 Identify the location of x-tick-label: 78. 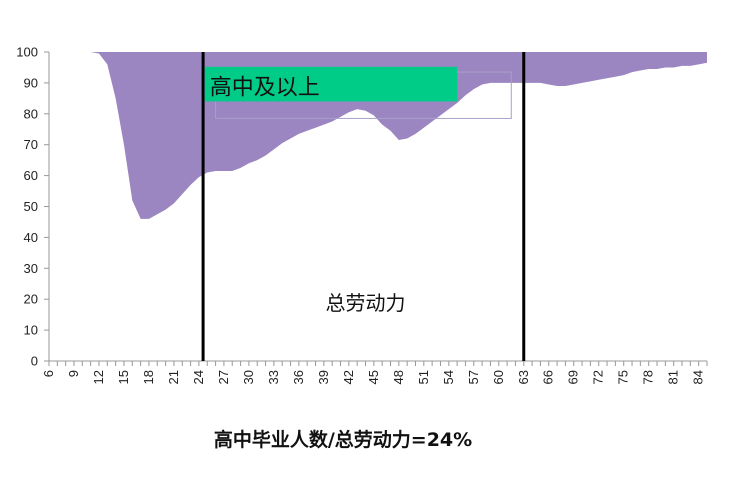
(648, 377).